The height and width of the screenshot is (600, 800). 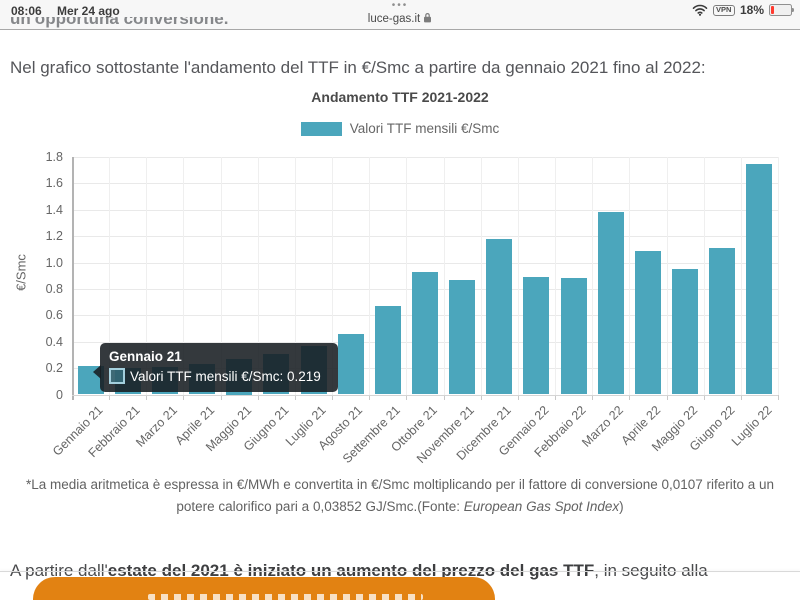 I want to click on y-tick-label: 1.0, so click(x=54, y=262).